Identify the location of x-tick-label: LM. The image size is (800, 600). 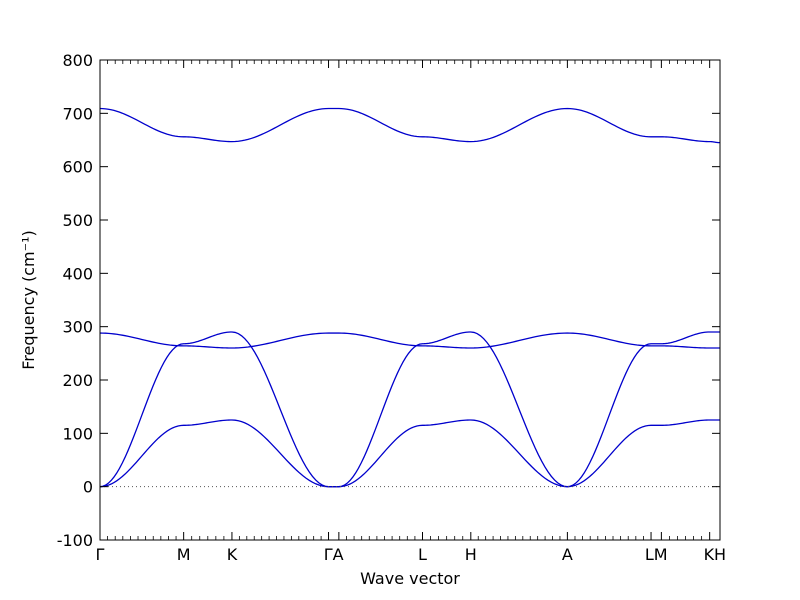
(656, 554).